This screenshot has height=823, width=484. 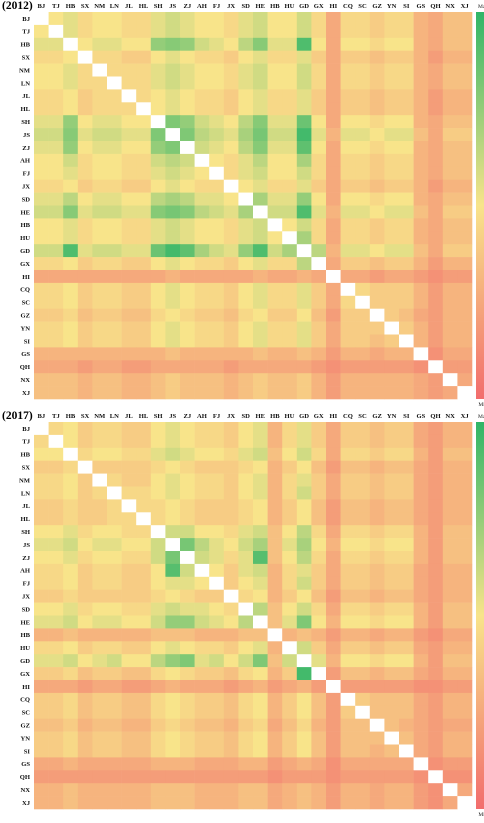 What do you see at coordinates (85, 6) in the screenshot?
I see `column-label: SX` at bounding box center [85, 6].